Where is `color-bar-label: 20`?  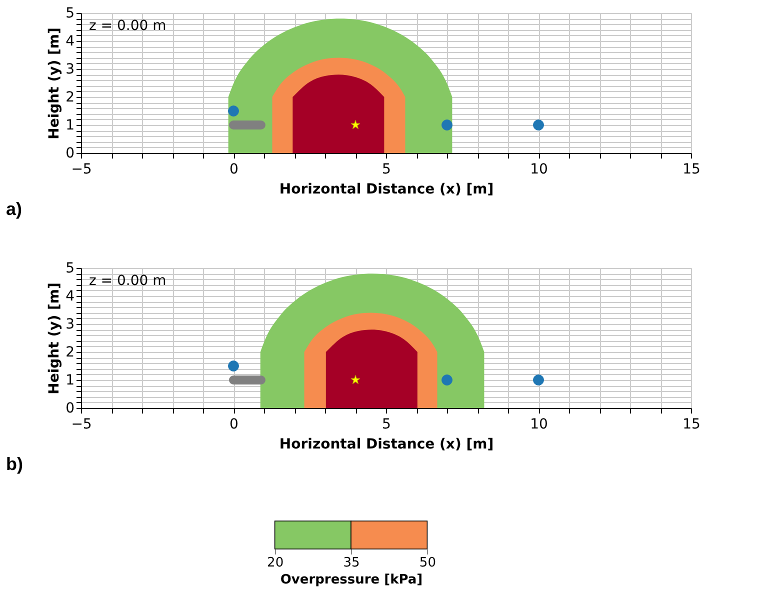
color-bar-label: 20 is located at coordinates (275, 563).